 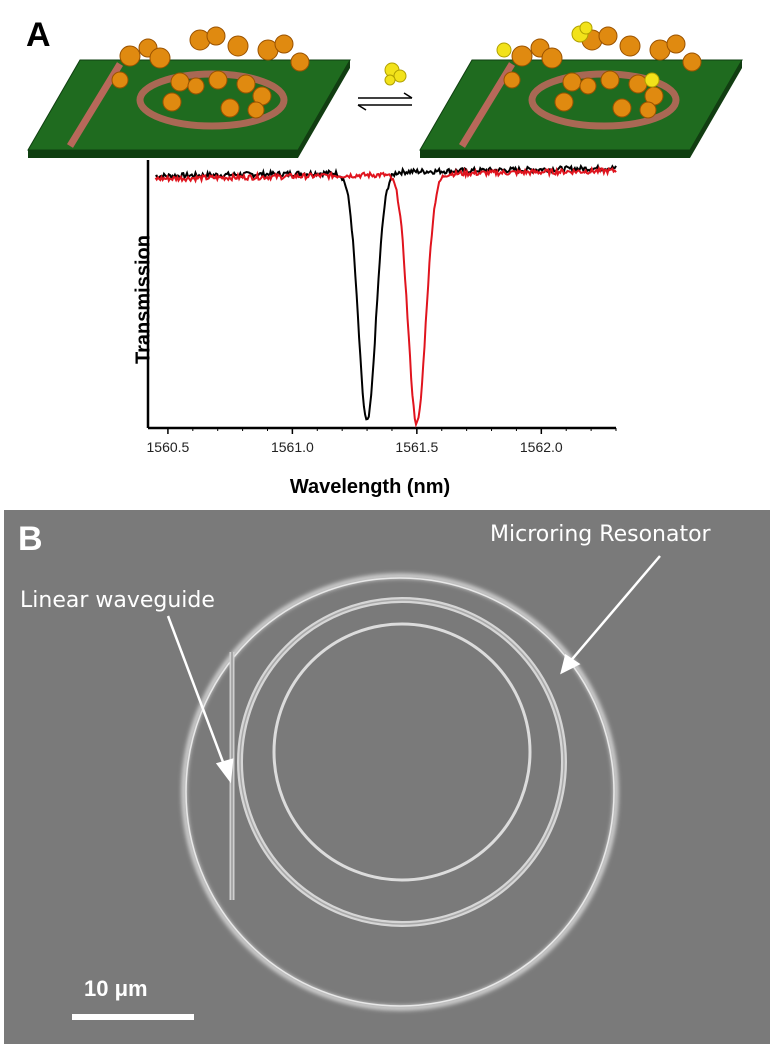 I want to click on waveguide-left, so click(x=95, y=105).